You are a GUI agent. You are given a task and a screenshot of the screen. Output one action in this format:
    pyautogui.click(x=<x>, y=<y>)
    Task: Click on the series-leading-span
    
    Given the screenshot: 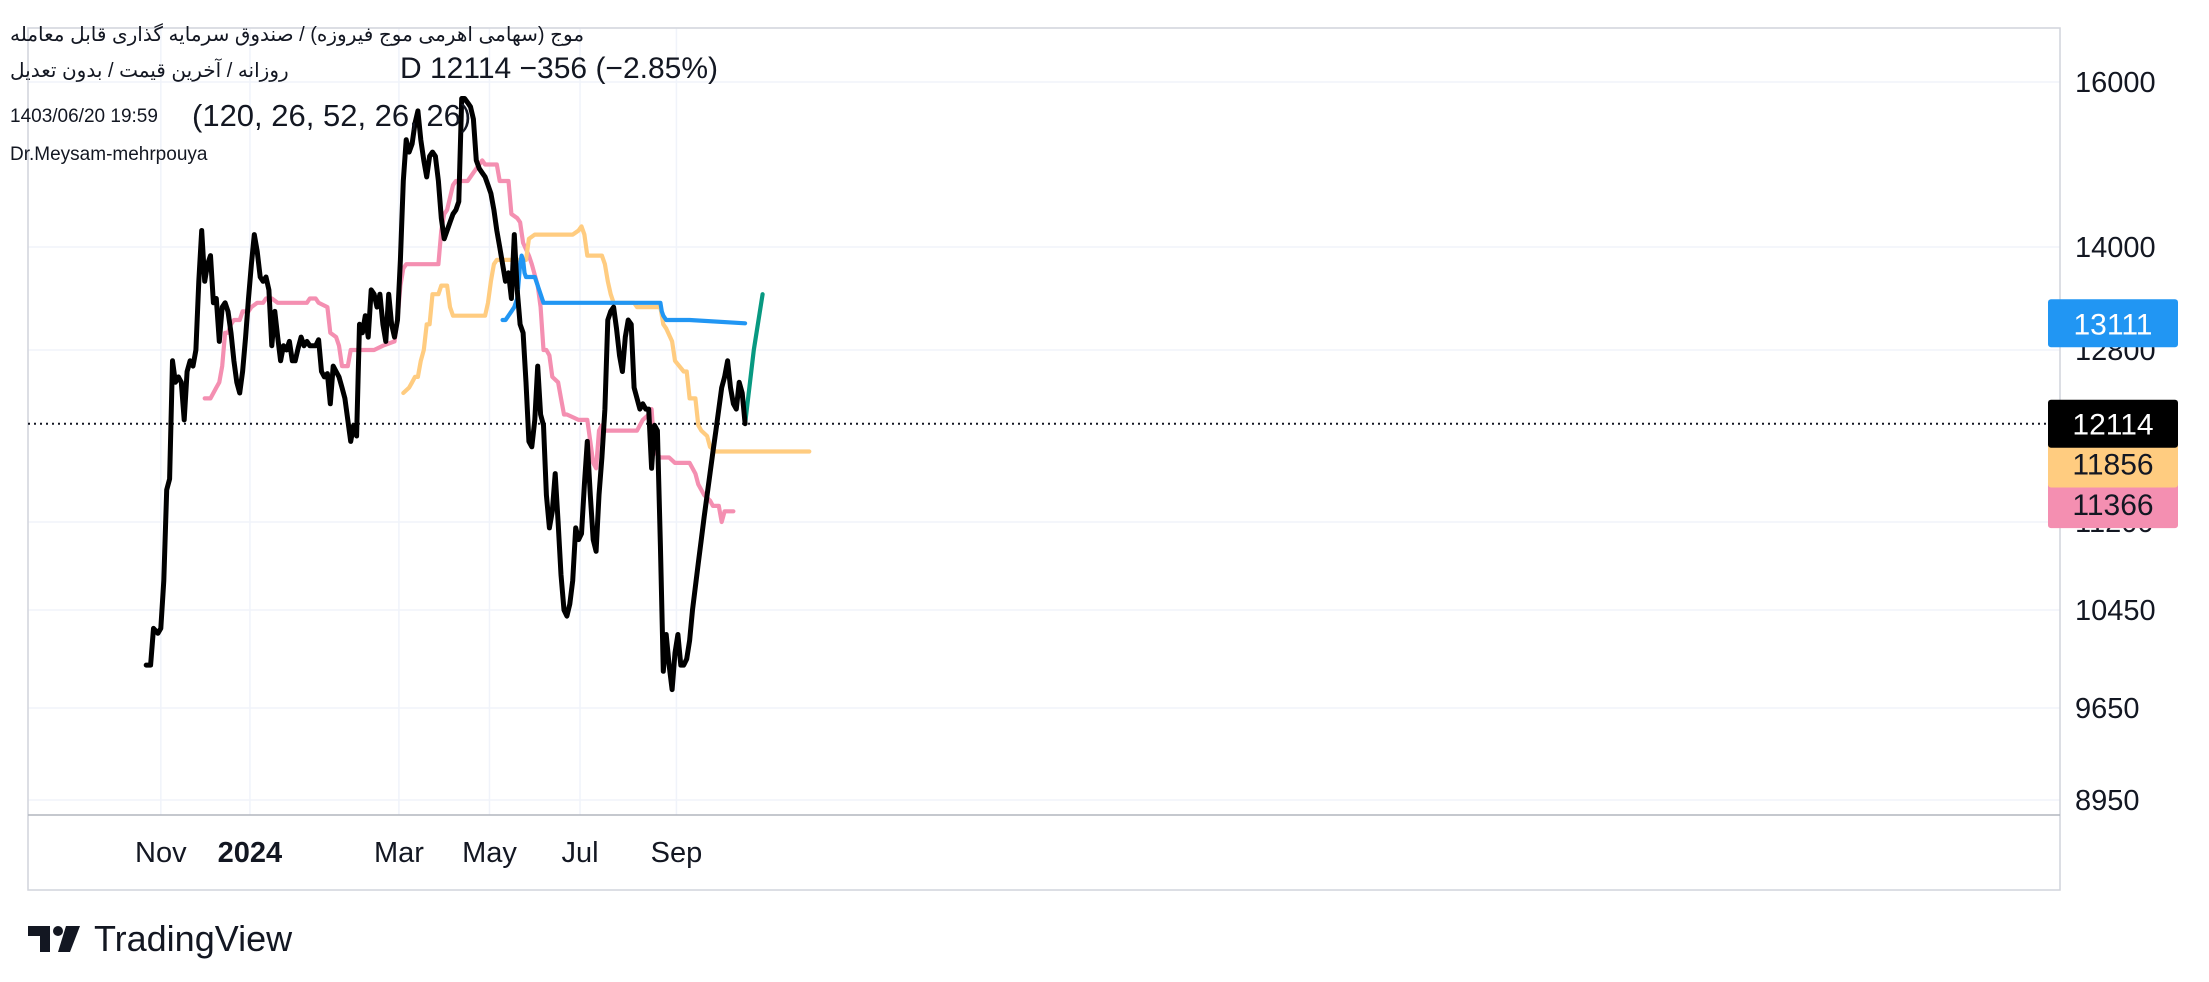 What is the action you would take?
    pyautogui.click(x=624, y=289)
    